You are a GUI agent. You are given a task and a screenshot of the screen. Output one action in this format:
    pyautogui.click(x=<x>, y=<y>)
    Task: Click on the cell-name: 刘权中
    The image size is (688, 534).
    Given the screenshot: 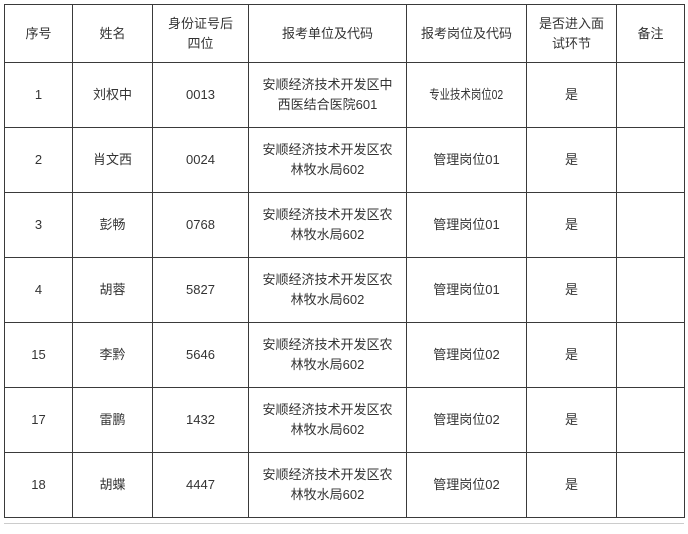 What is the action you would take?
    pyautogui.click(x=112, y=95)
    